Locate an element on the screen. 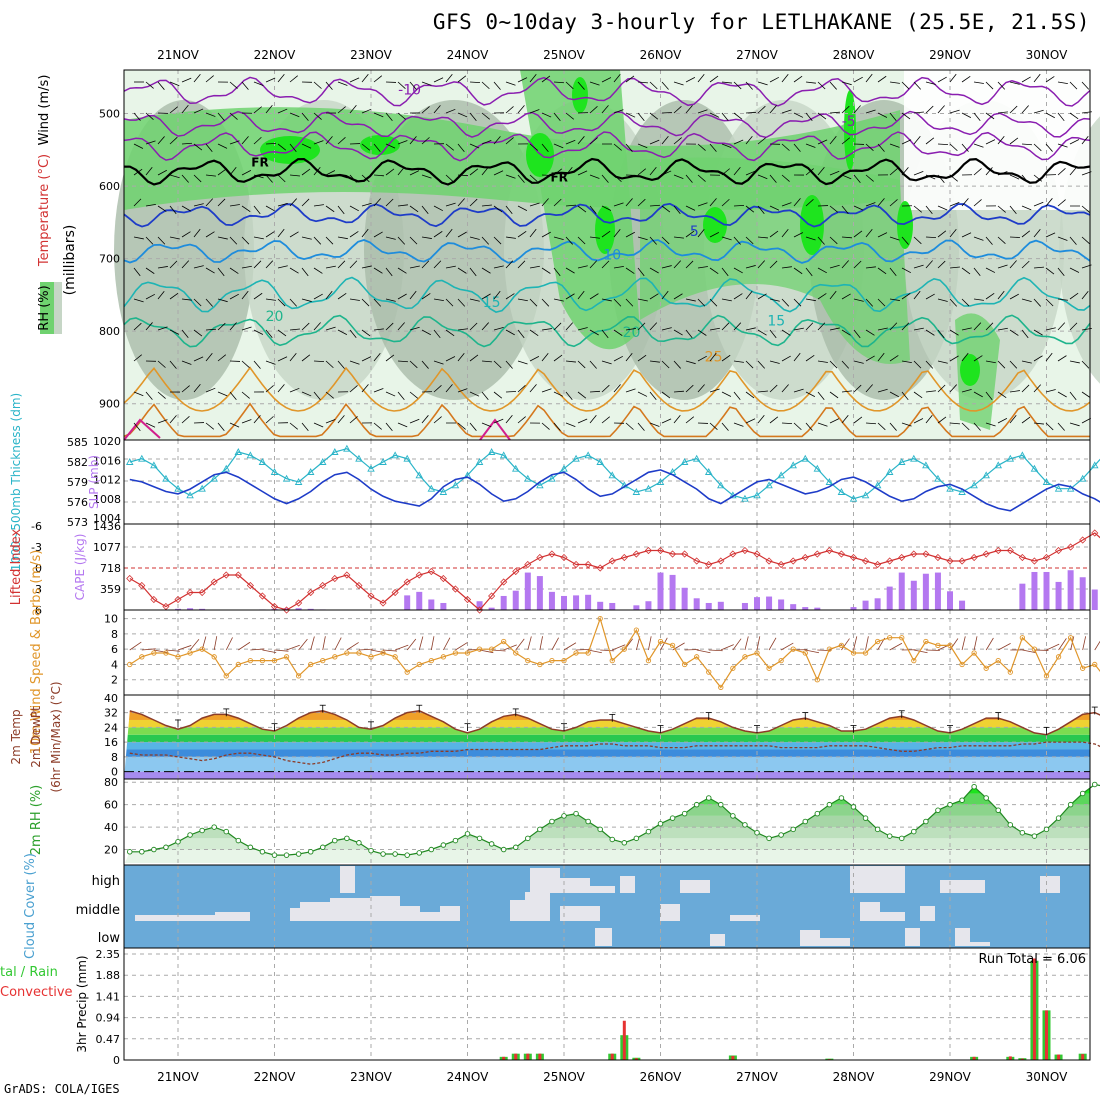  panel-ylabel: RH (%) is located at coordinates (44, 307).